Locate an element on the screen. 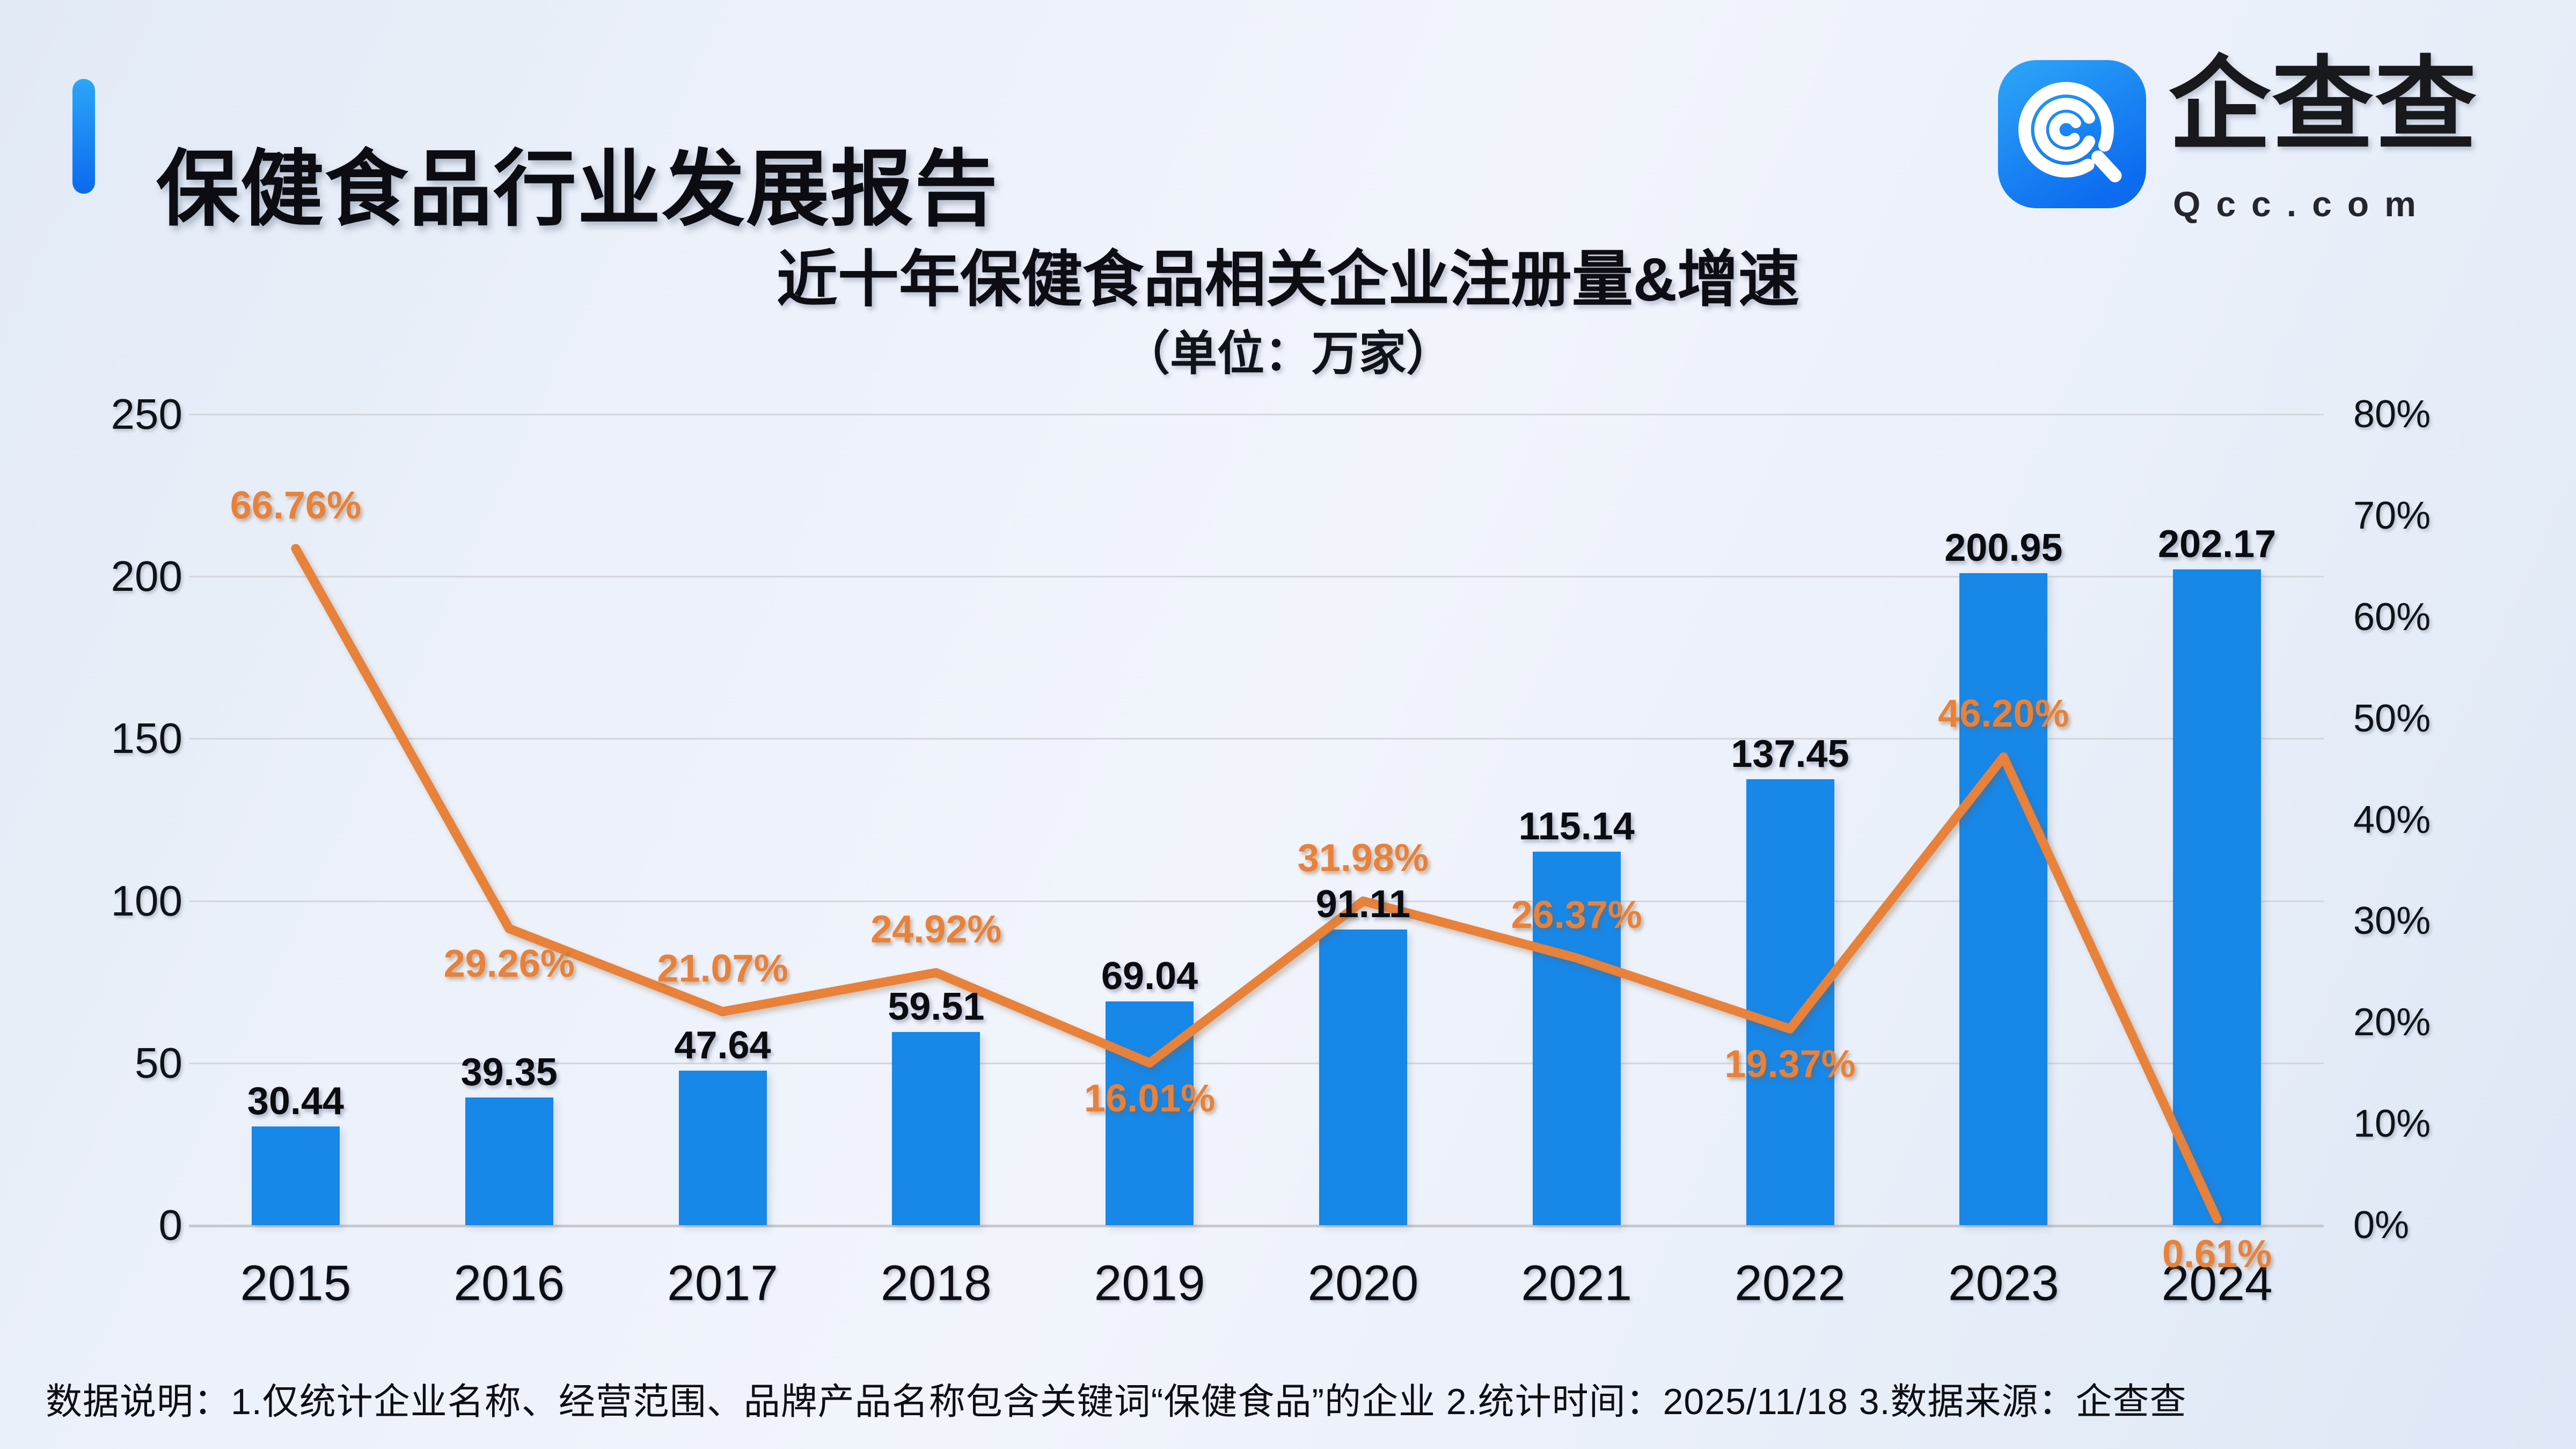  y-axis-right-tick-70: 70% is located at coordinates (2392, 515).